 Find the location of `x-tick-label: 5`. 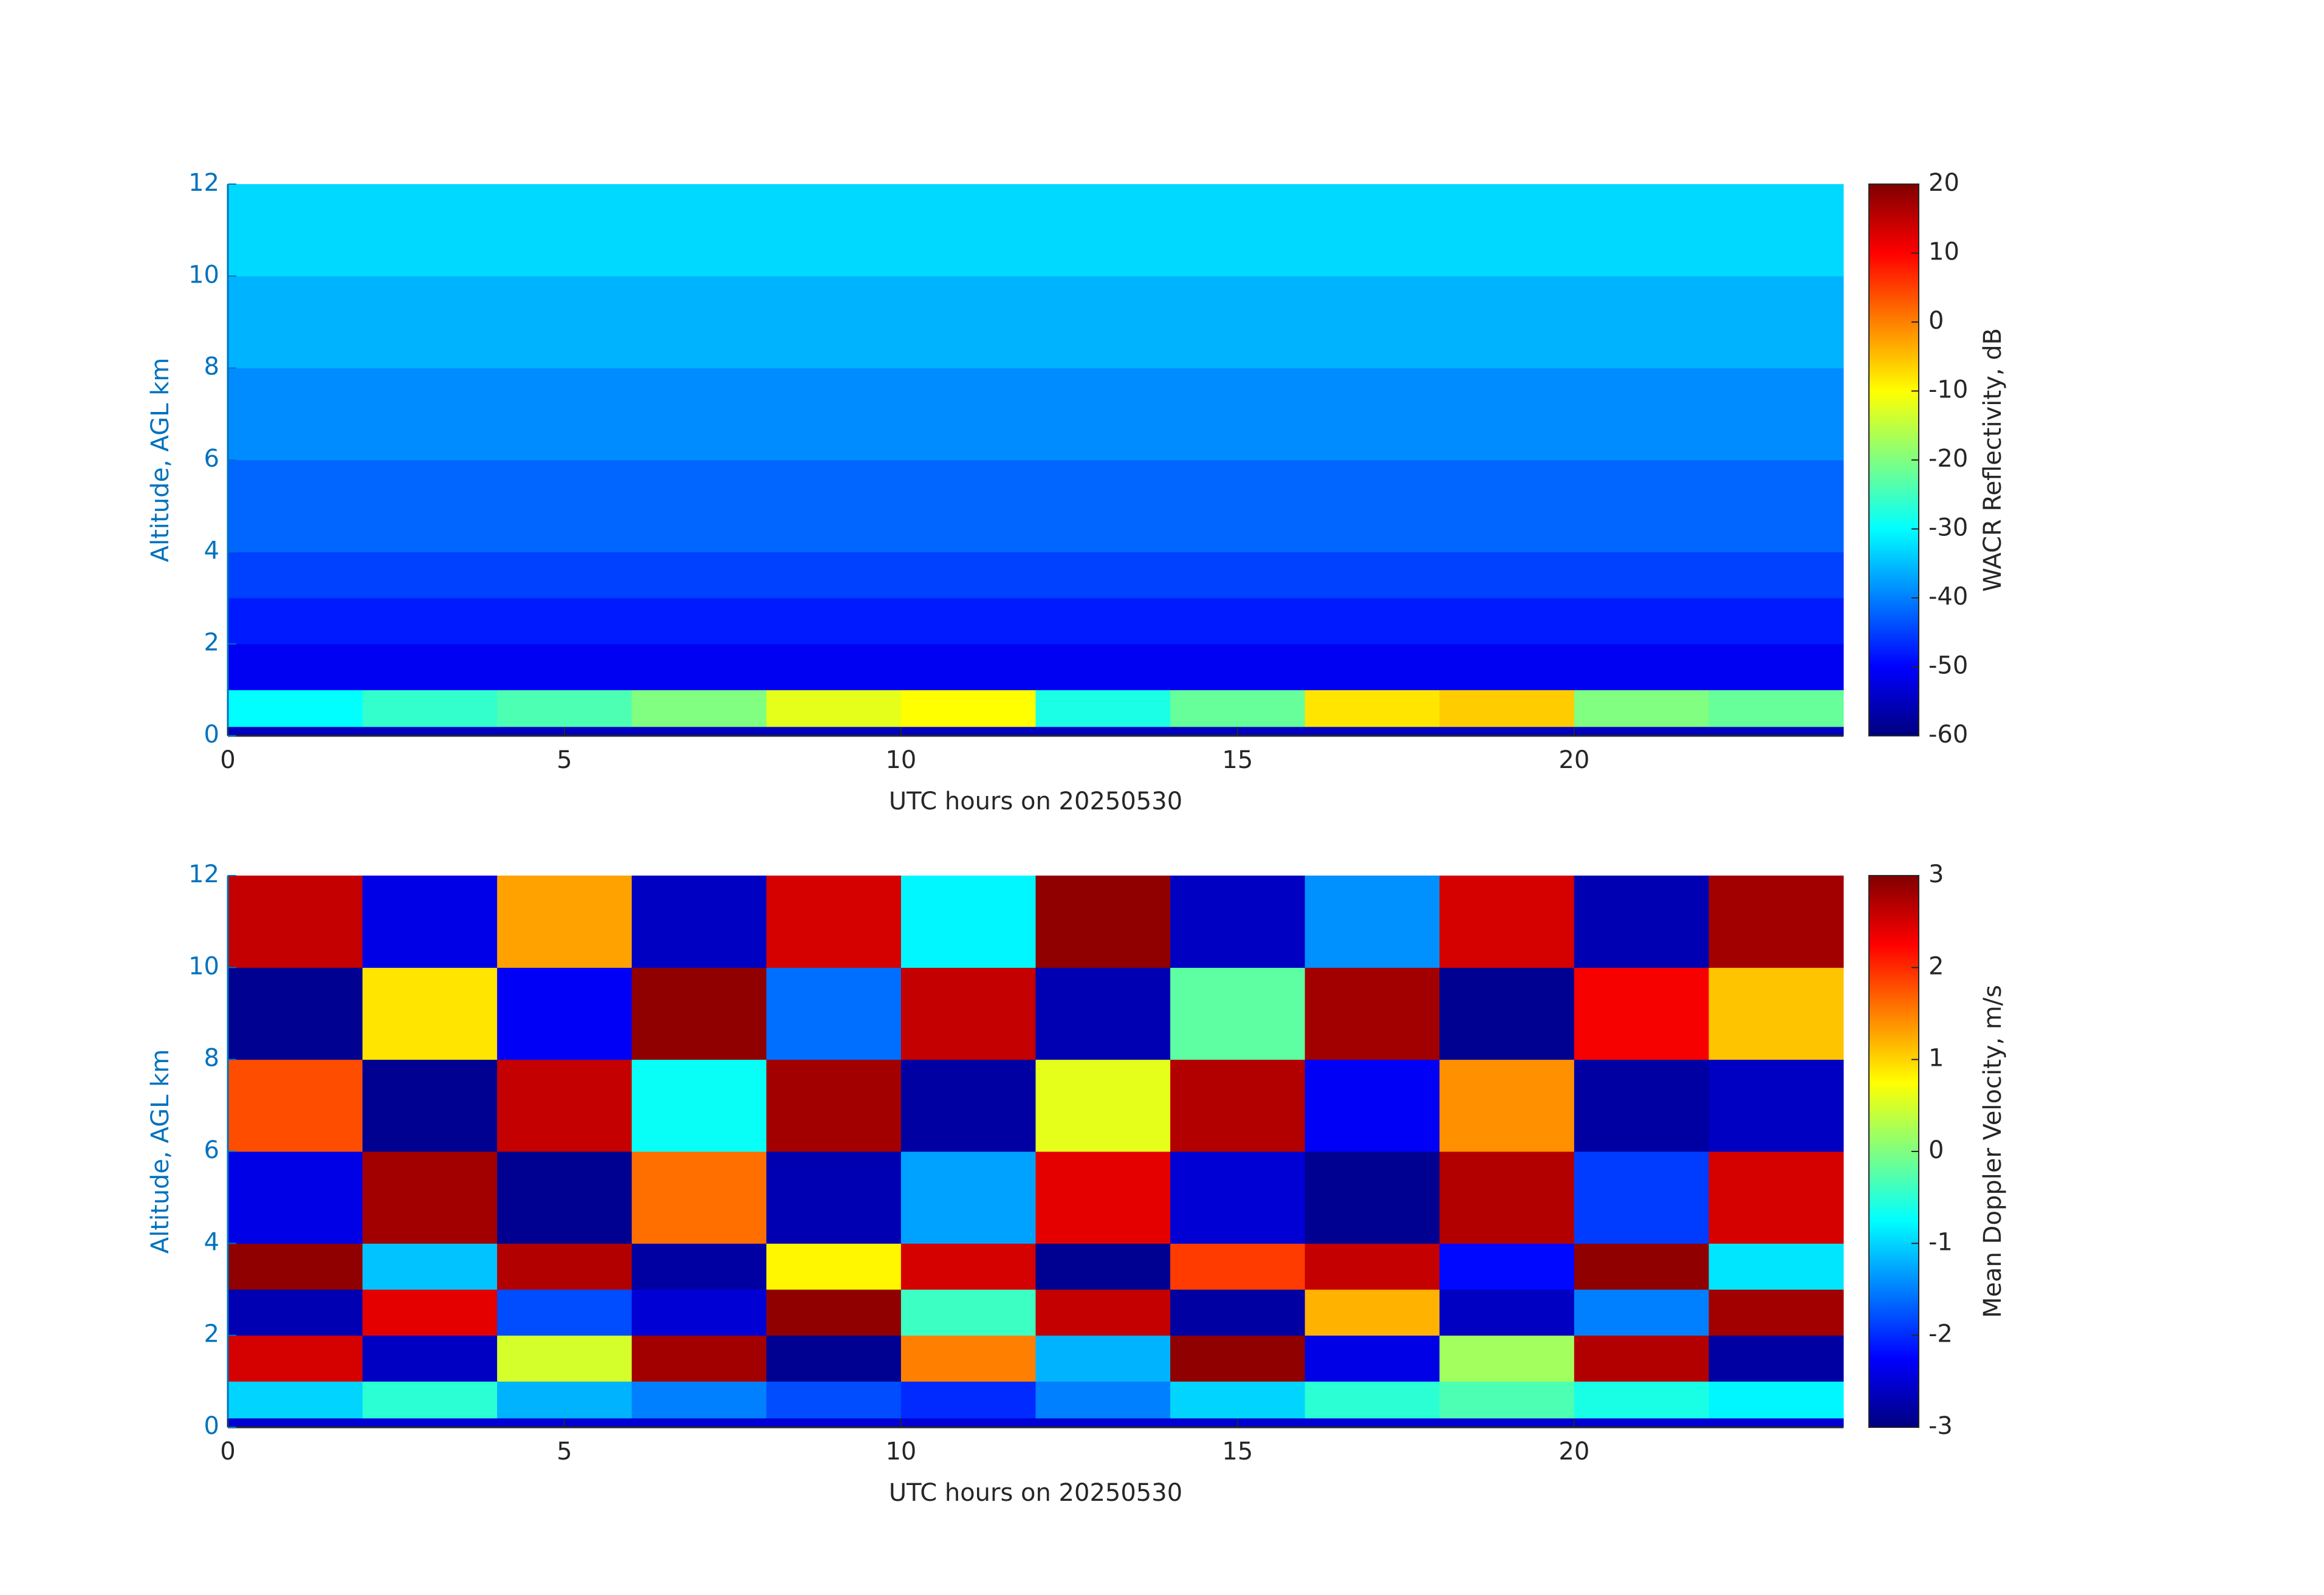

x-tick-label: 5 is located at coordinates (564, 760).